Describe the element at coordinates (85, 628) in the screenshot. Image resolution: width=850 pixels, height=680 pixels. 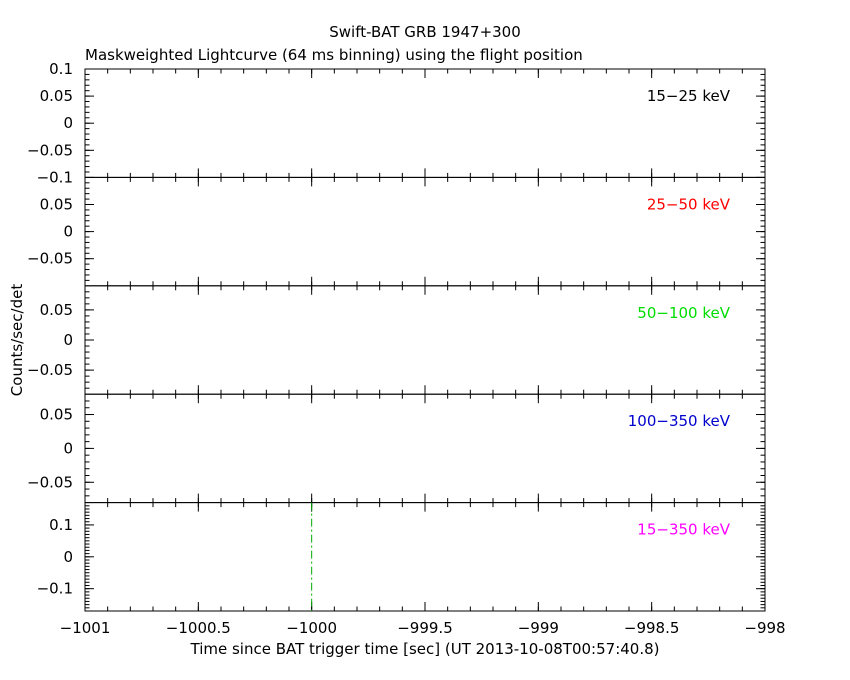
I see `x-tick-label: −1001` at that location.